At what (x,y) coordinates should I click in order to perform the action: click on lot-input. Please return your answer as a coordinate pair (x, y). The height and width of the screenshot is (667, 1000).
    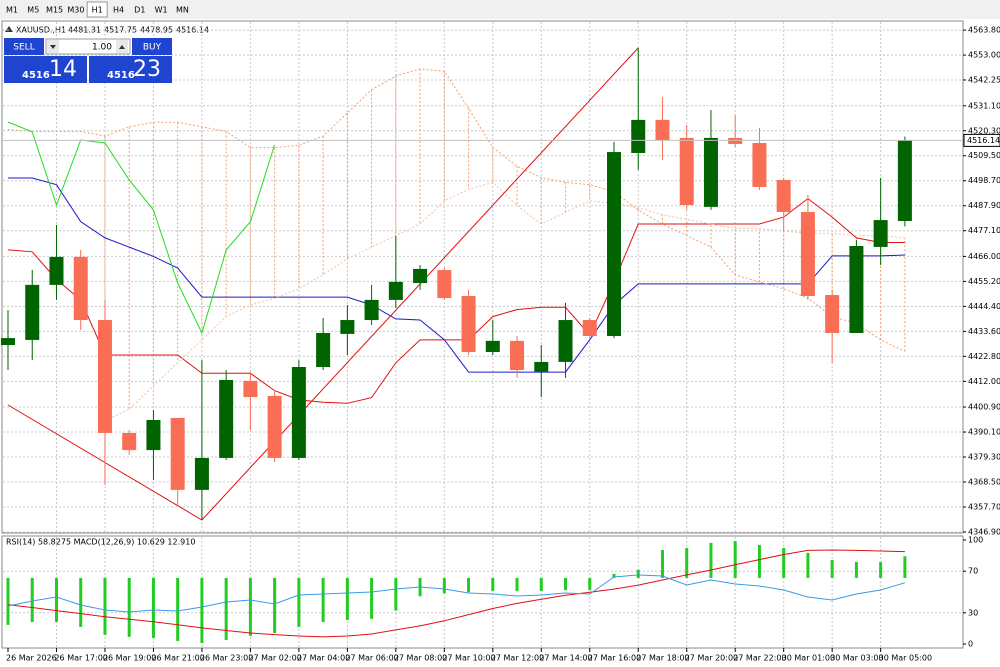
    Looking at the image, I should click on (88, 46).